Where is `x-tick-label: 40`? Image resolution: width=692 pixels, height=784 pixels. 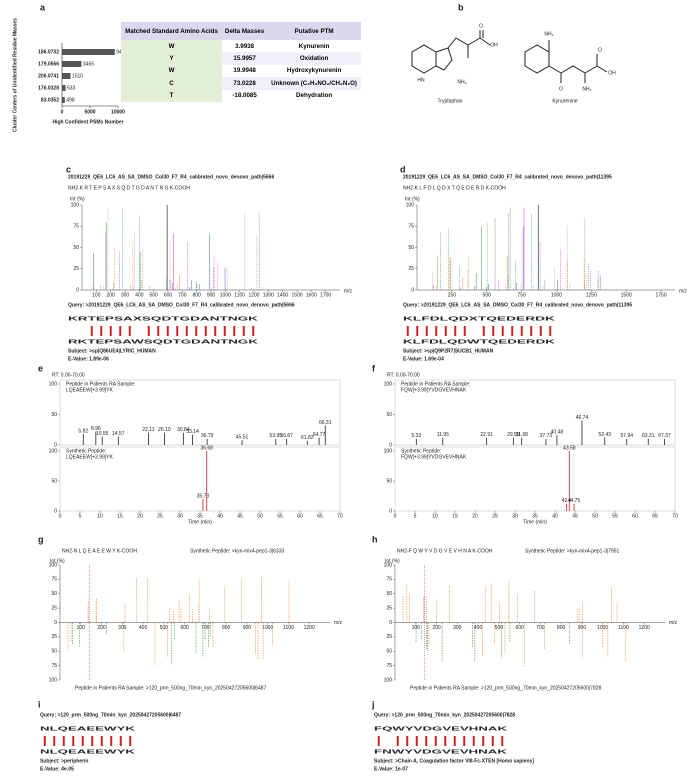
x-tick-label: 40 is located at coordinates (555, 516).